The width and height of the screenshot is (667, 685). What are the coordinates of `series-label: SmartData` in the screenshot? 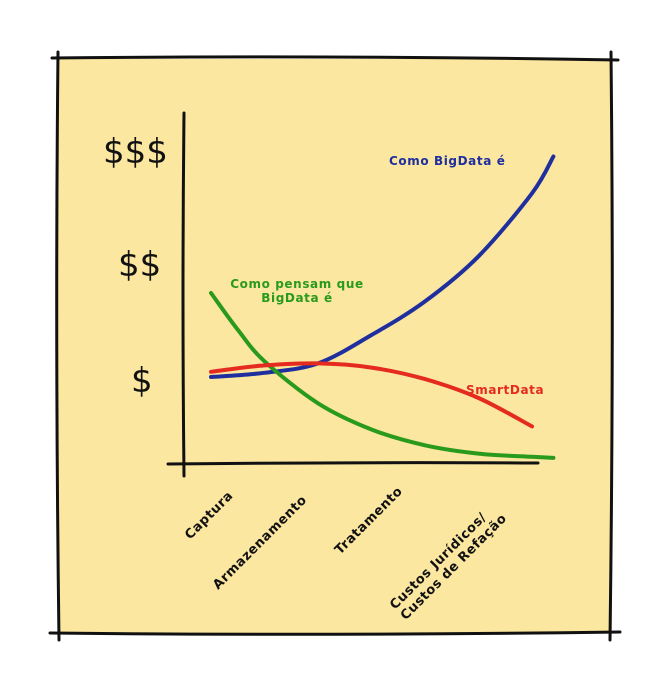 It's located at (505, 390).